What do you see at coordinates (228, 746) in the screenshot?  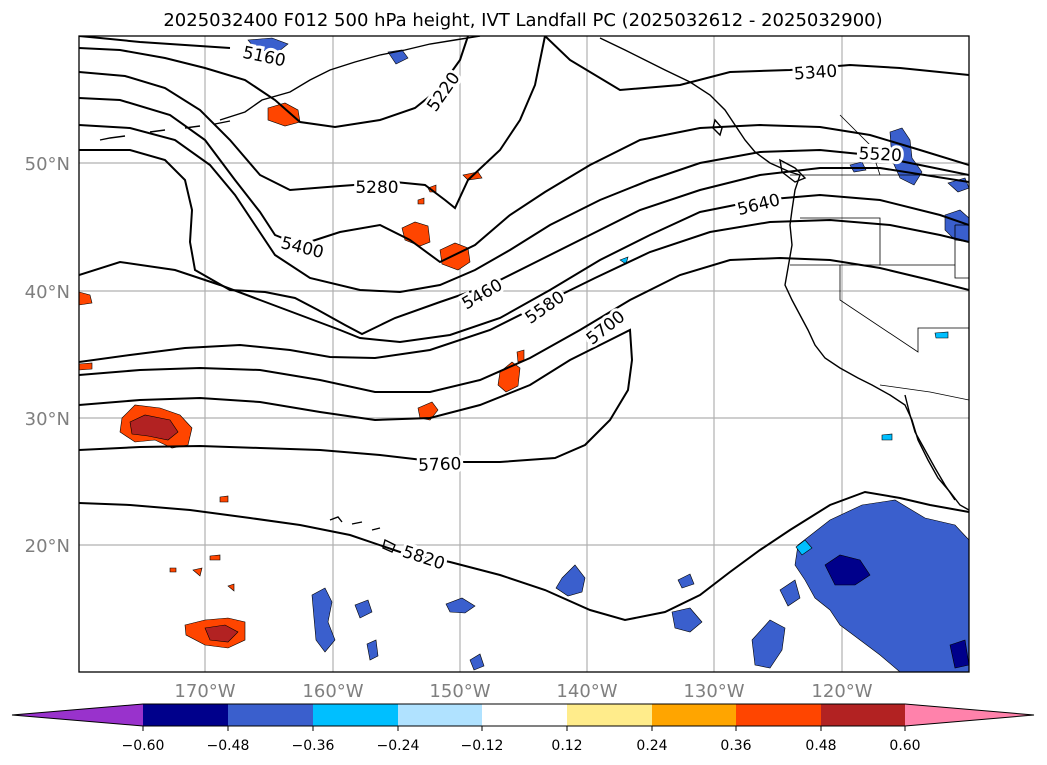 I see `colorbar-tick-label: −0.48` at bounding box center [228, 746].